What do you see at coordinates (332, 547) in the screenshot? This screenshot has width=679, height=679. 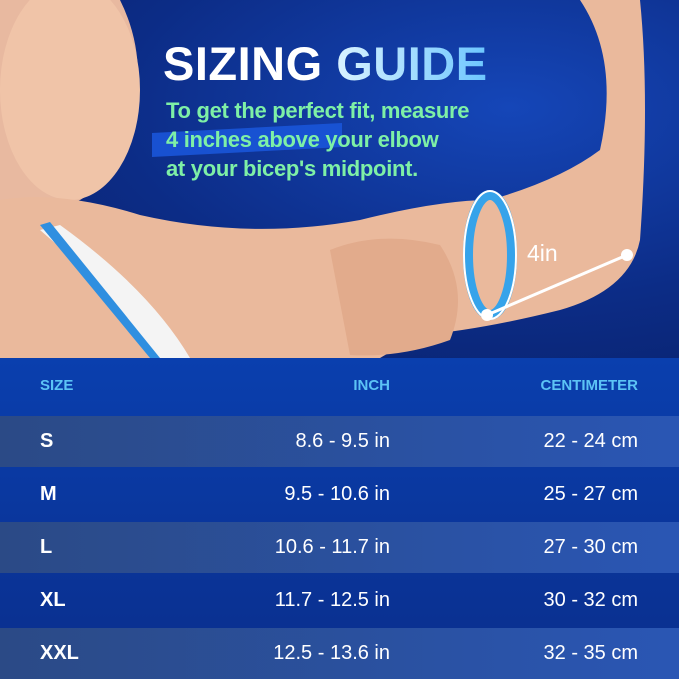 I see `cell-inch: 10.6 - 11.7 in` at bounding box center [332, 547].